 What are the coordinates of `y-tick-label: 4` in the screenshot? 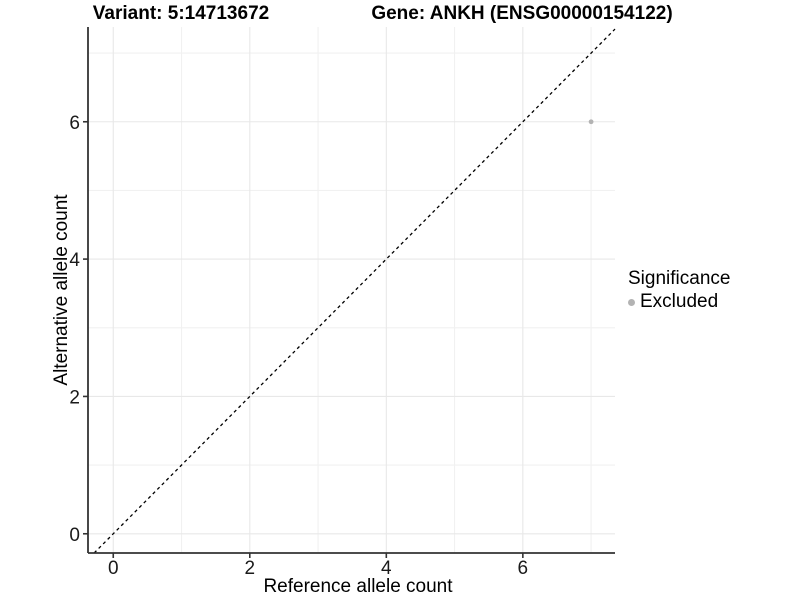 It's located at (74, 260).